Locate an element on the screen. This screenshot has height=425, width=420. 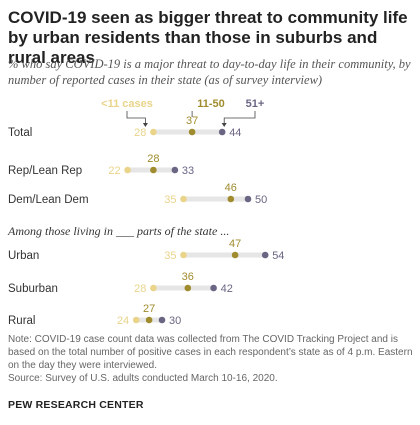
legend-connector-high is located at coordinates (239, 118).